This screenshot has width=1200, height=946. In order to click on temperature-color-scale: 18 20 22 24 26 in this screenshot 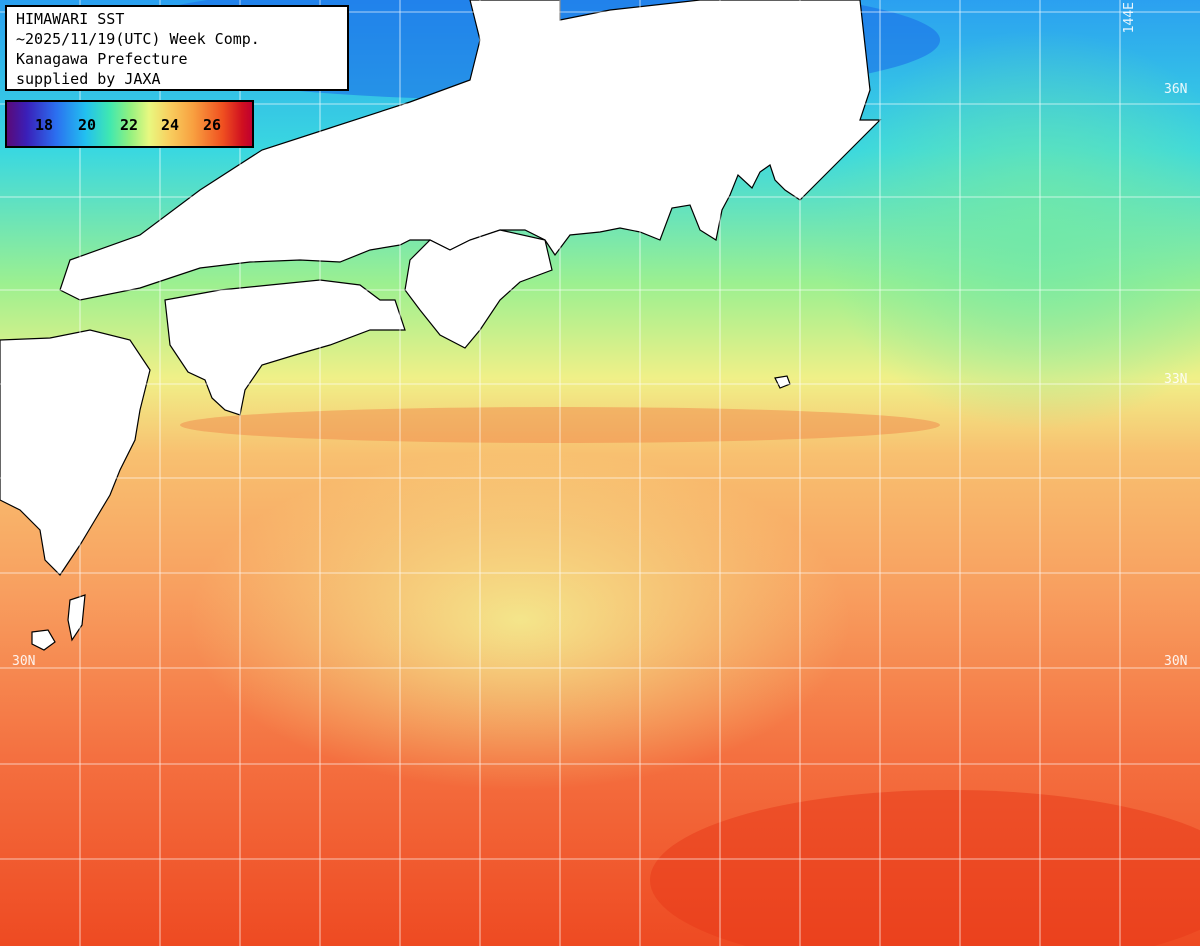, I will do `click(129, 124)`.